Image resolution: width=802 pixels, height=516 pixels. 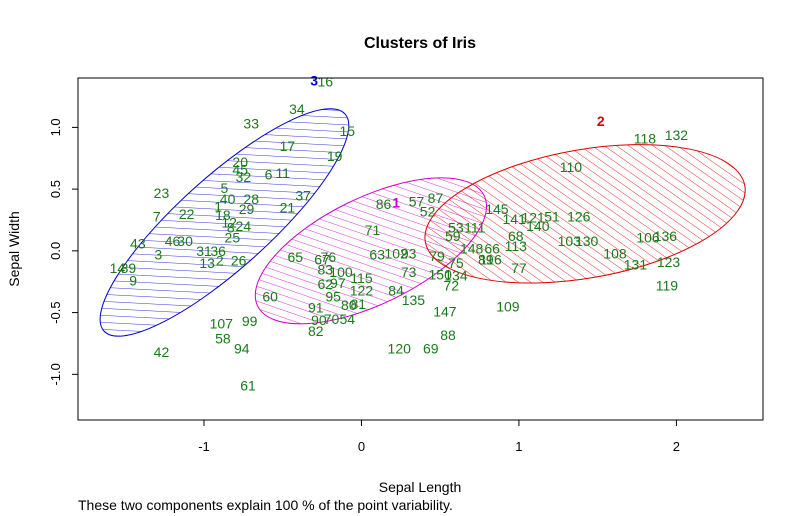 What do you see at coordinates (428, 211) in the screenshot?
I see `point-label: 52` at bounding box center [428, 211].